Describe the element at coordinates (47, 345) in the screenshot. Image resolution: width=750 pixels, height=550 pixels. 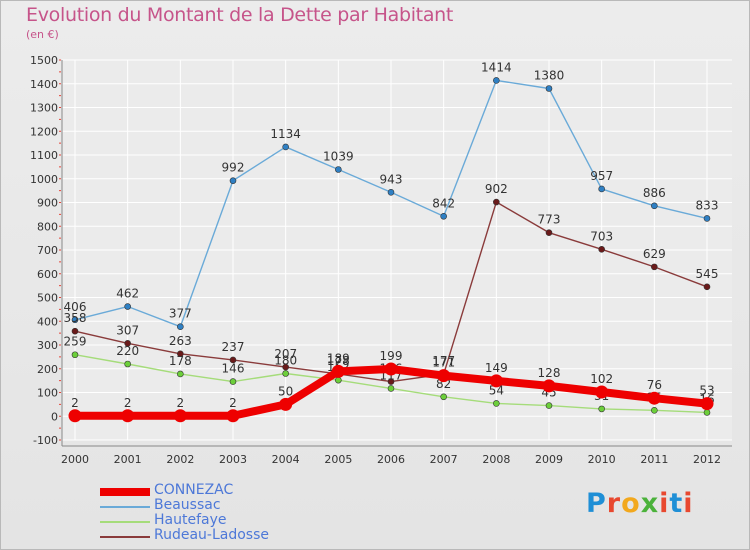
I see `y-tick-label: 300` at that location.